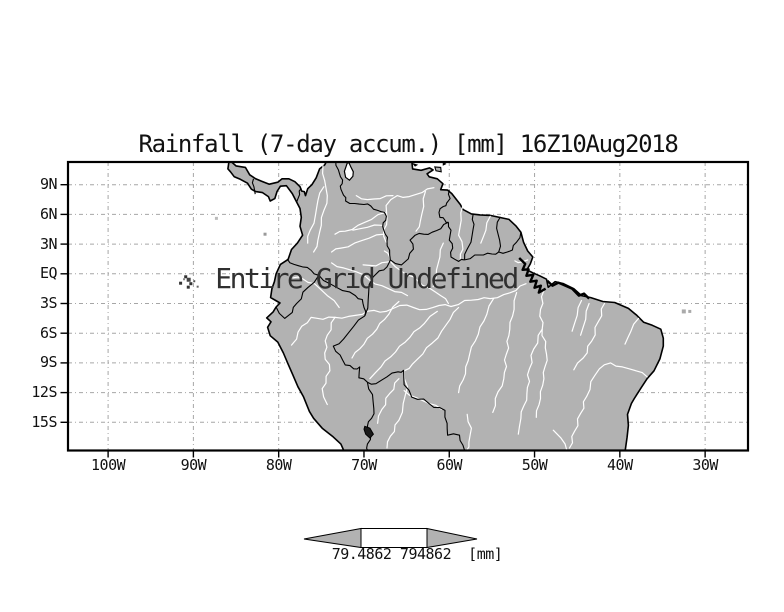  What do you see at coordinates (48, 213) in the screenshot?
I see `y-axis-label: 6N` at bounding box center [48, 213].